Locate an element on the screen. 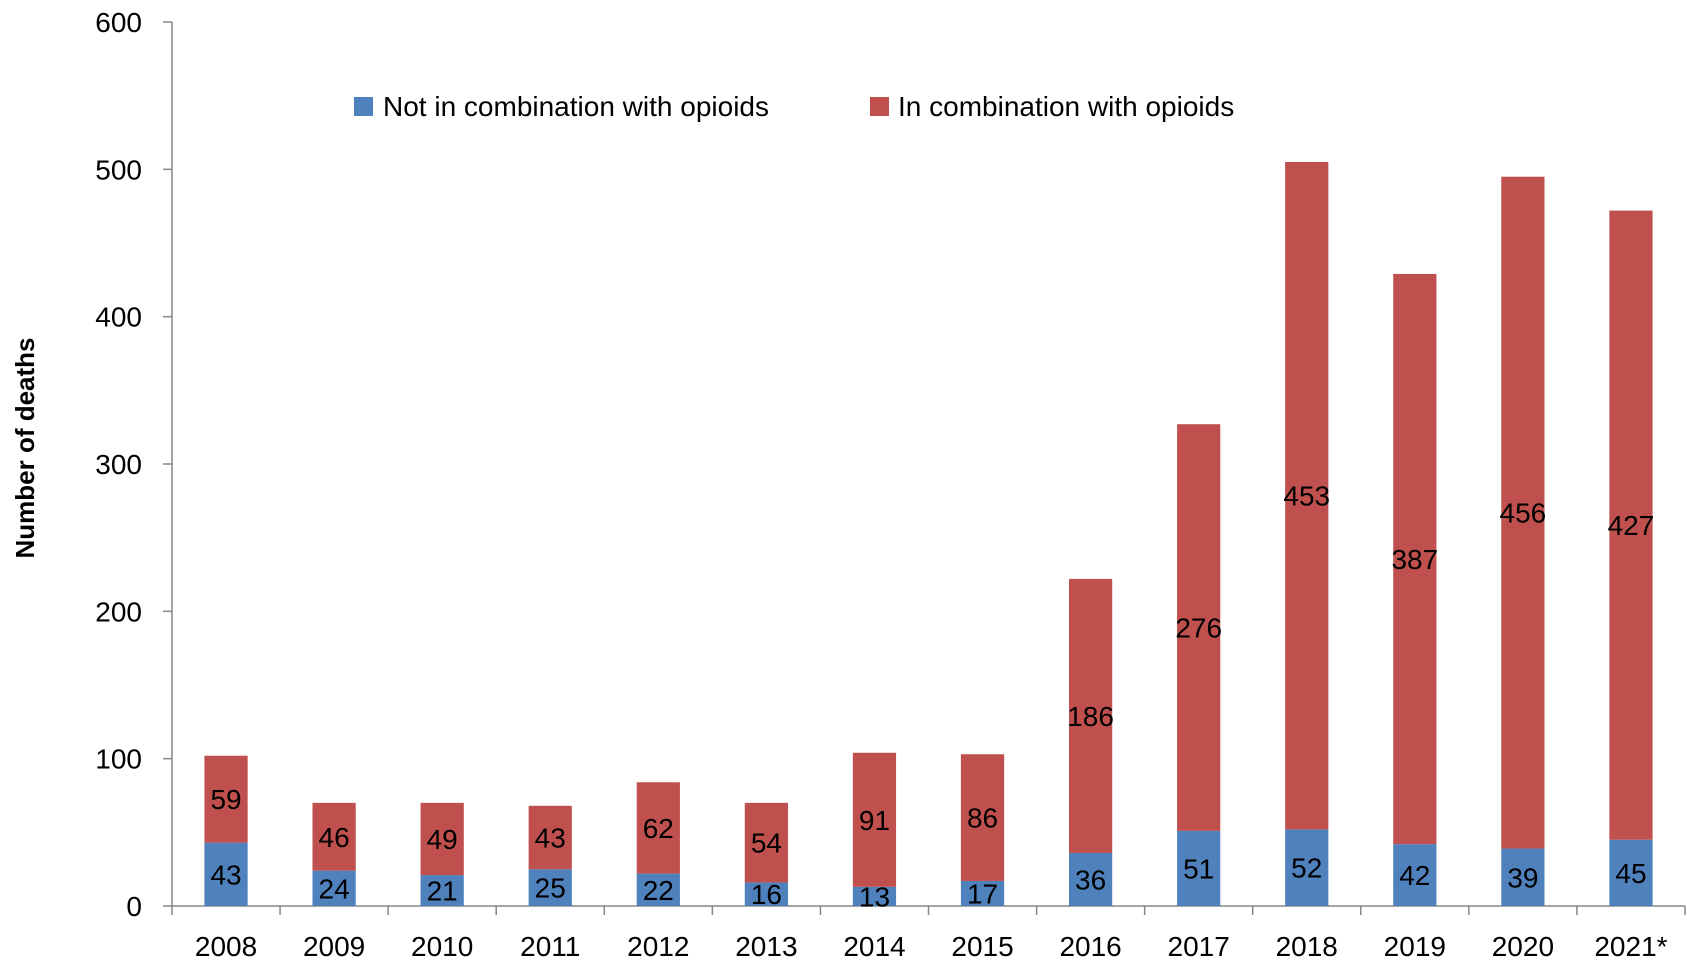 The height and width of the screenshot is (965, 1687). data-label-with-opioids: 456 is located at coordinates (1523, 513).